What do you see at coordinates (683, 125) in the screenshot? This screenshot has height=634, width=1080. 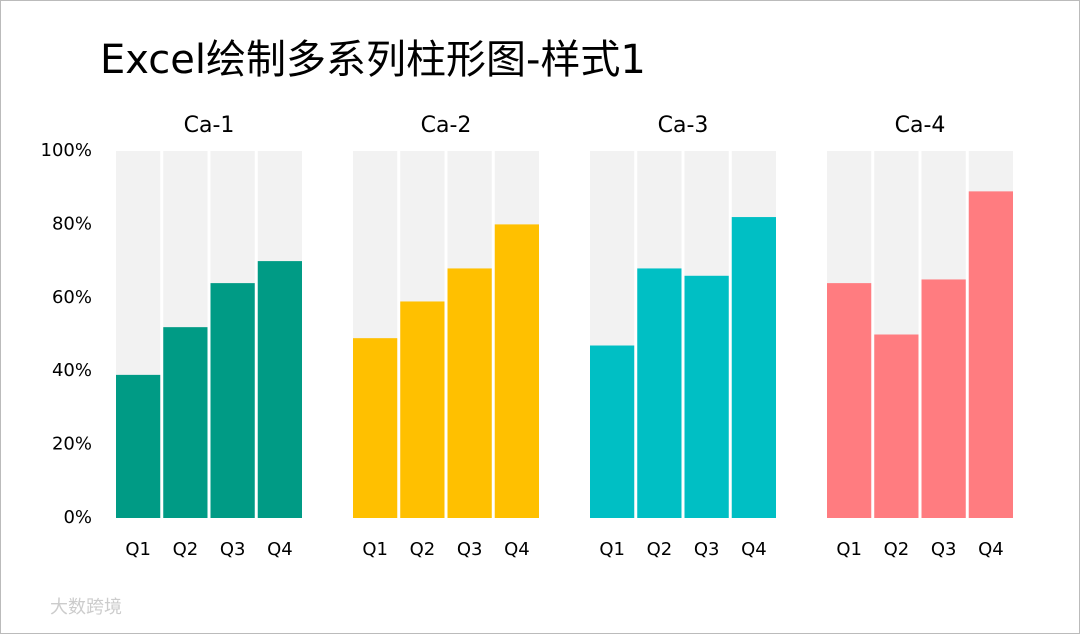 I see `panel-title: Ca-3` at bounding box center [683, 125].